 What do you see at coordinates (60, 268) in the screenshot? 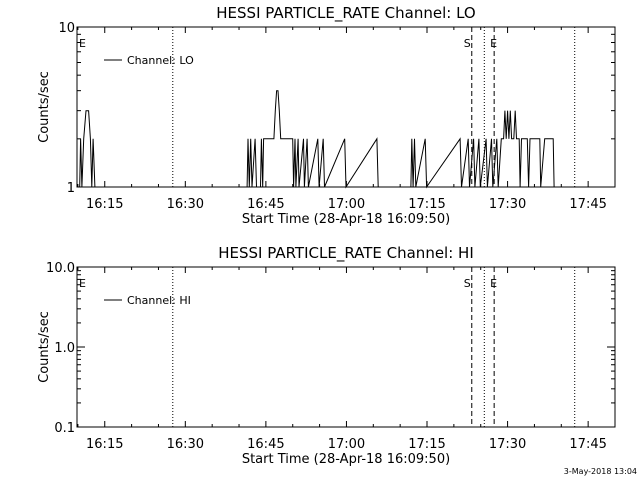
I see `y-tick-label: 10.0` at bounding box center [60, 268].